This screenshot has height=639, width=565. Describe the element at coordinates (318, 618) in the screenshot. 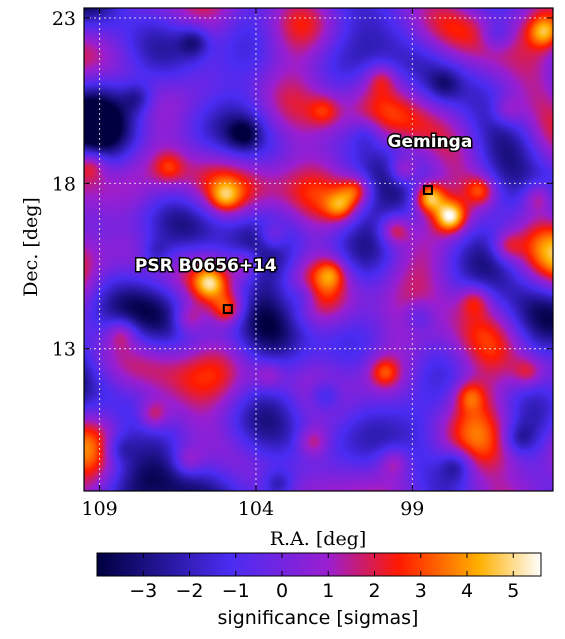

I see `colorbar-label: significance [sigmas]` at that location.